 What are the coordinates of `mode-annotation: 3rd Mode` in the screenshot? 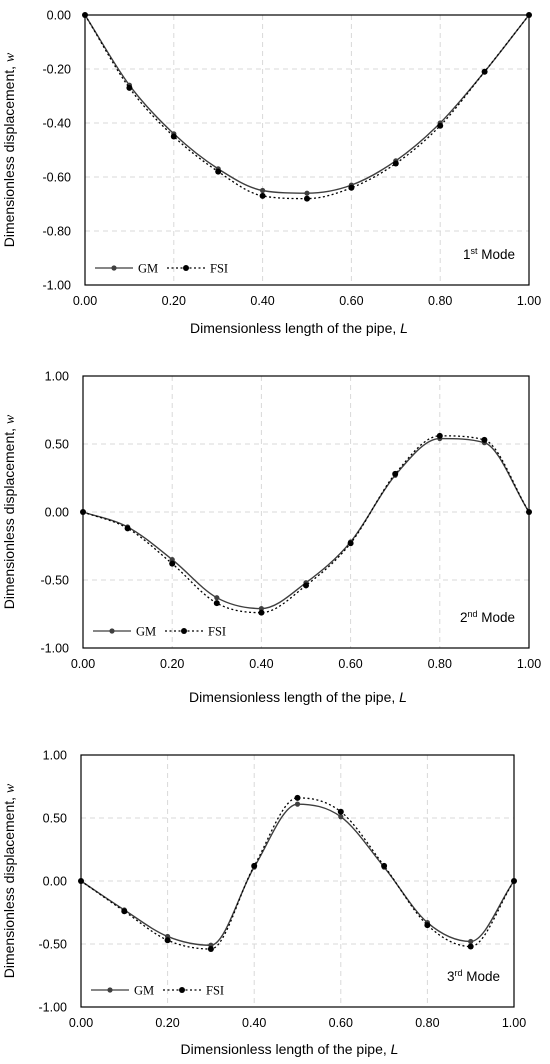 It's located at (473, 976).